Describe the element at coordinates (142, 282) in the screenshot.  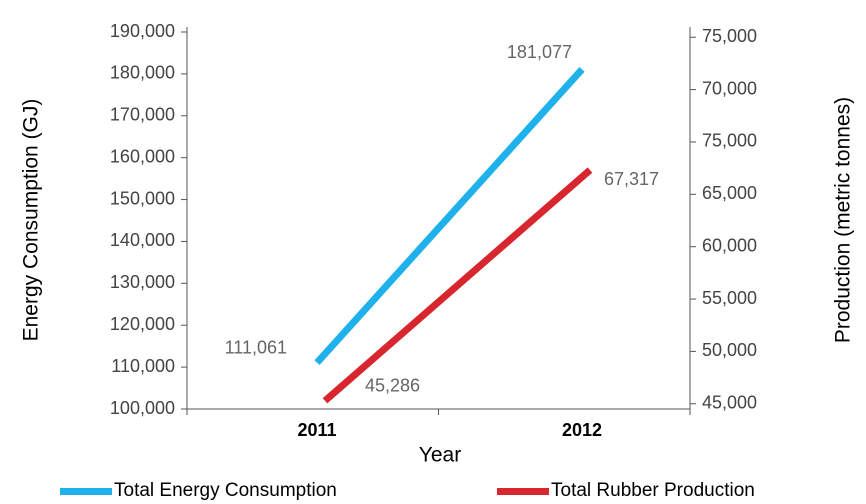
I see `y-tick-label: 130,000` at that location.